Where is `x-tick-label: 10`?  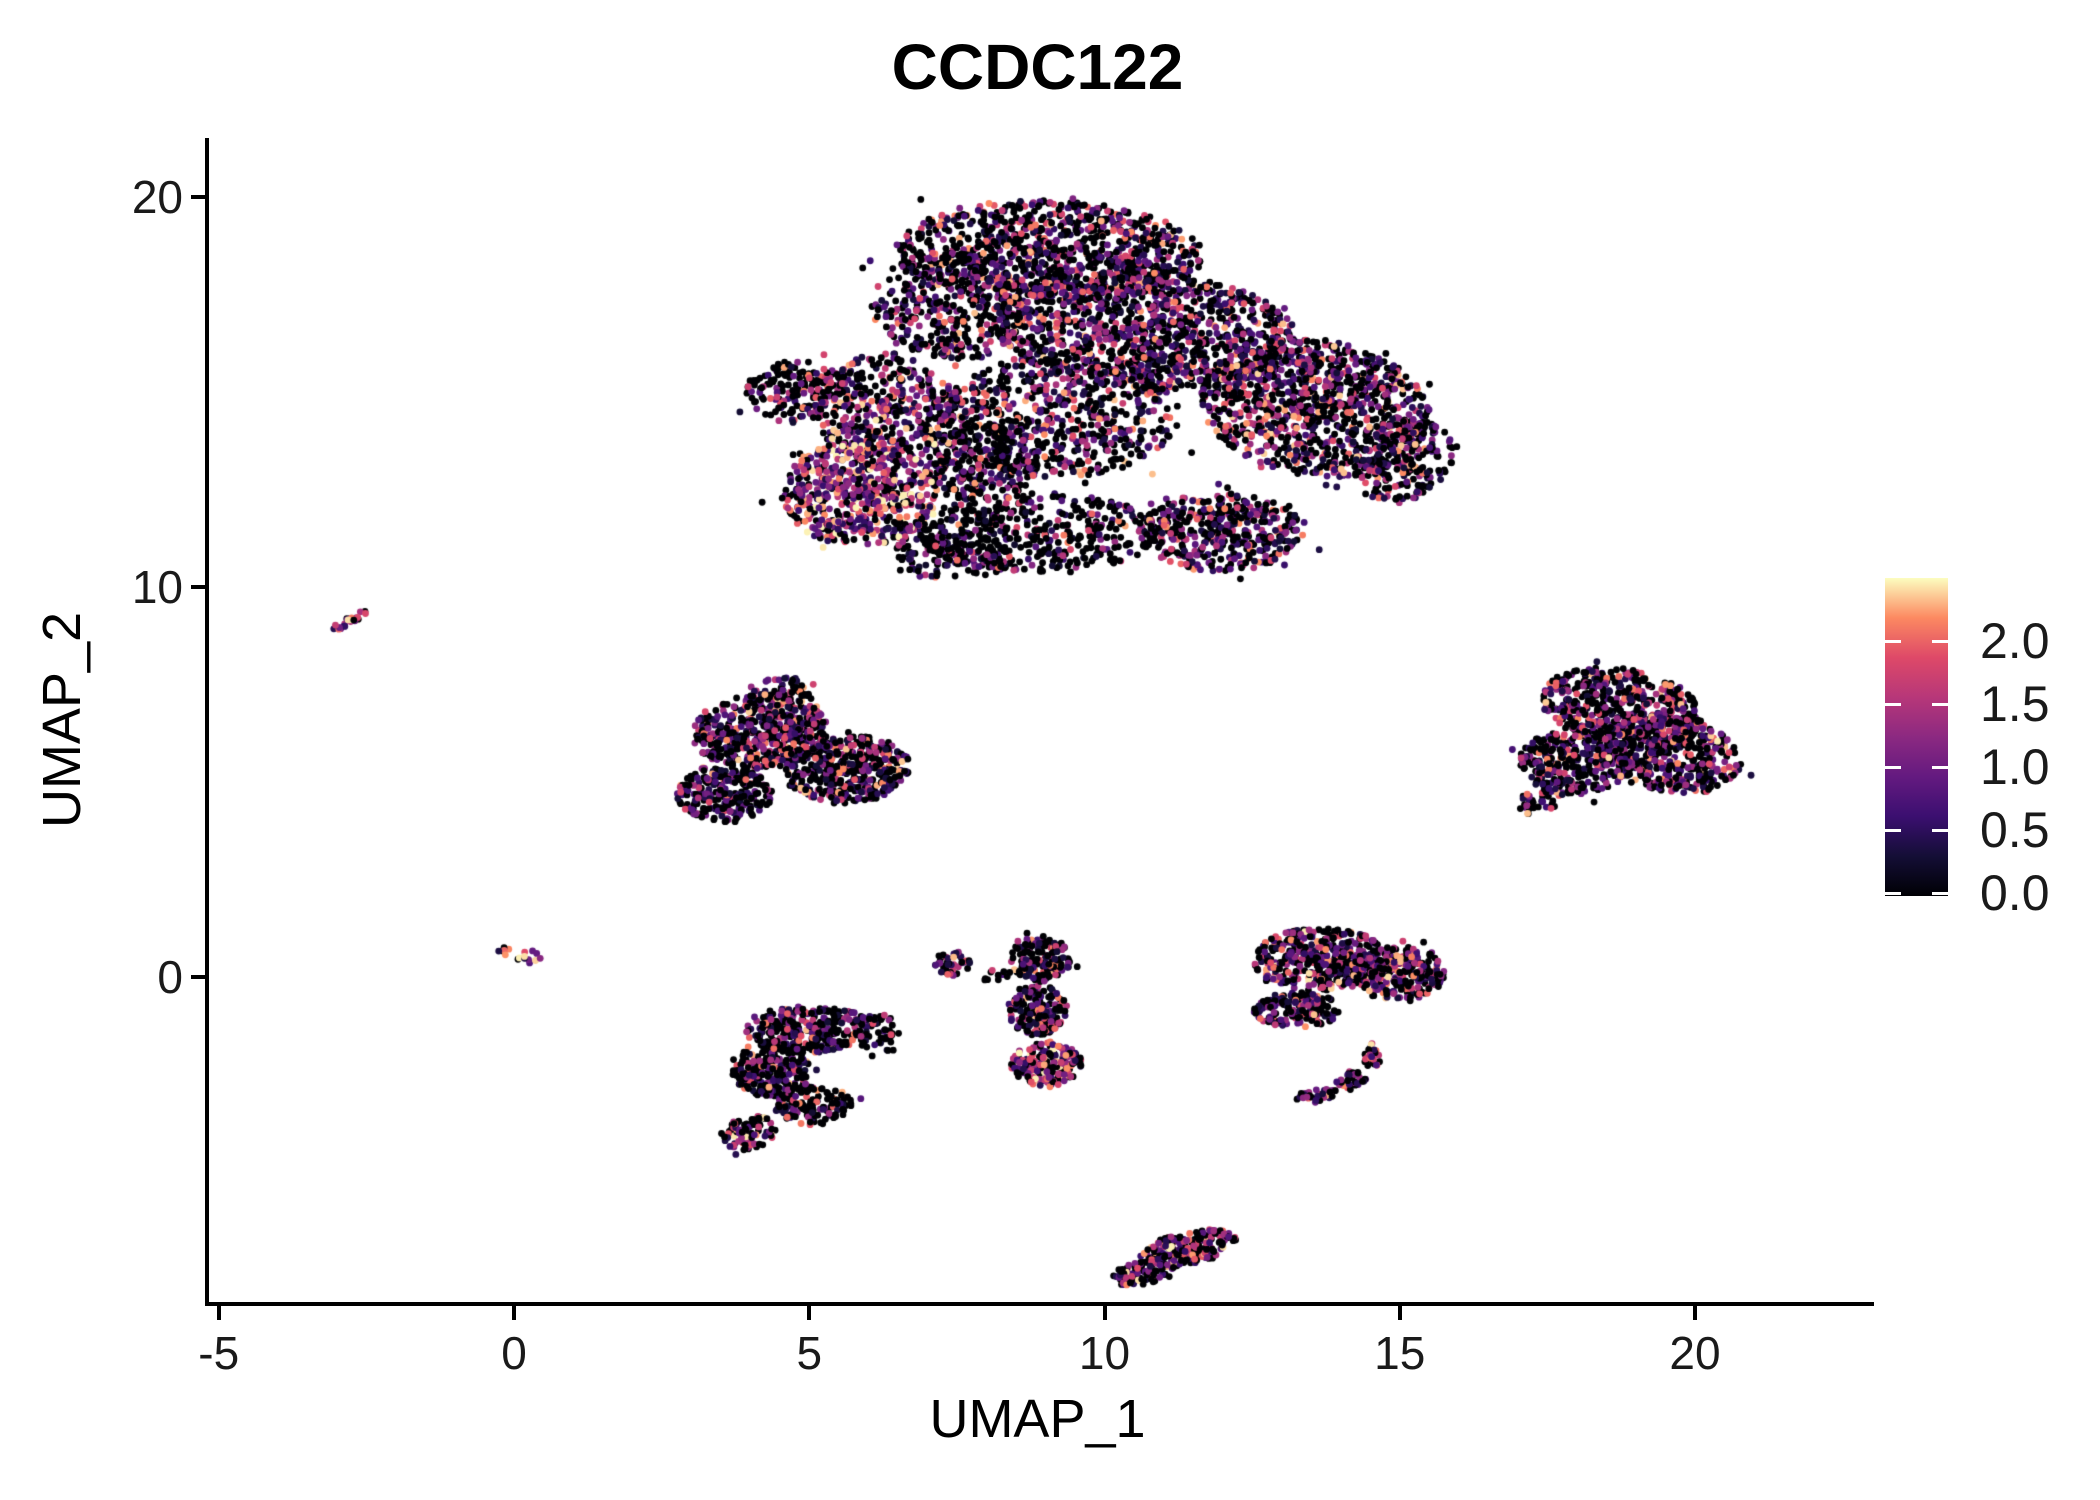 x-tick-label: 10 is located at coordinates (1104, 1353).